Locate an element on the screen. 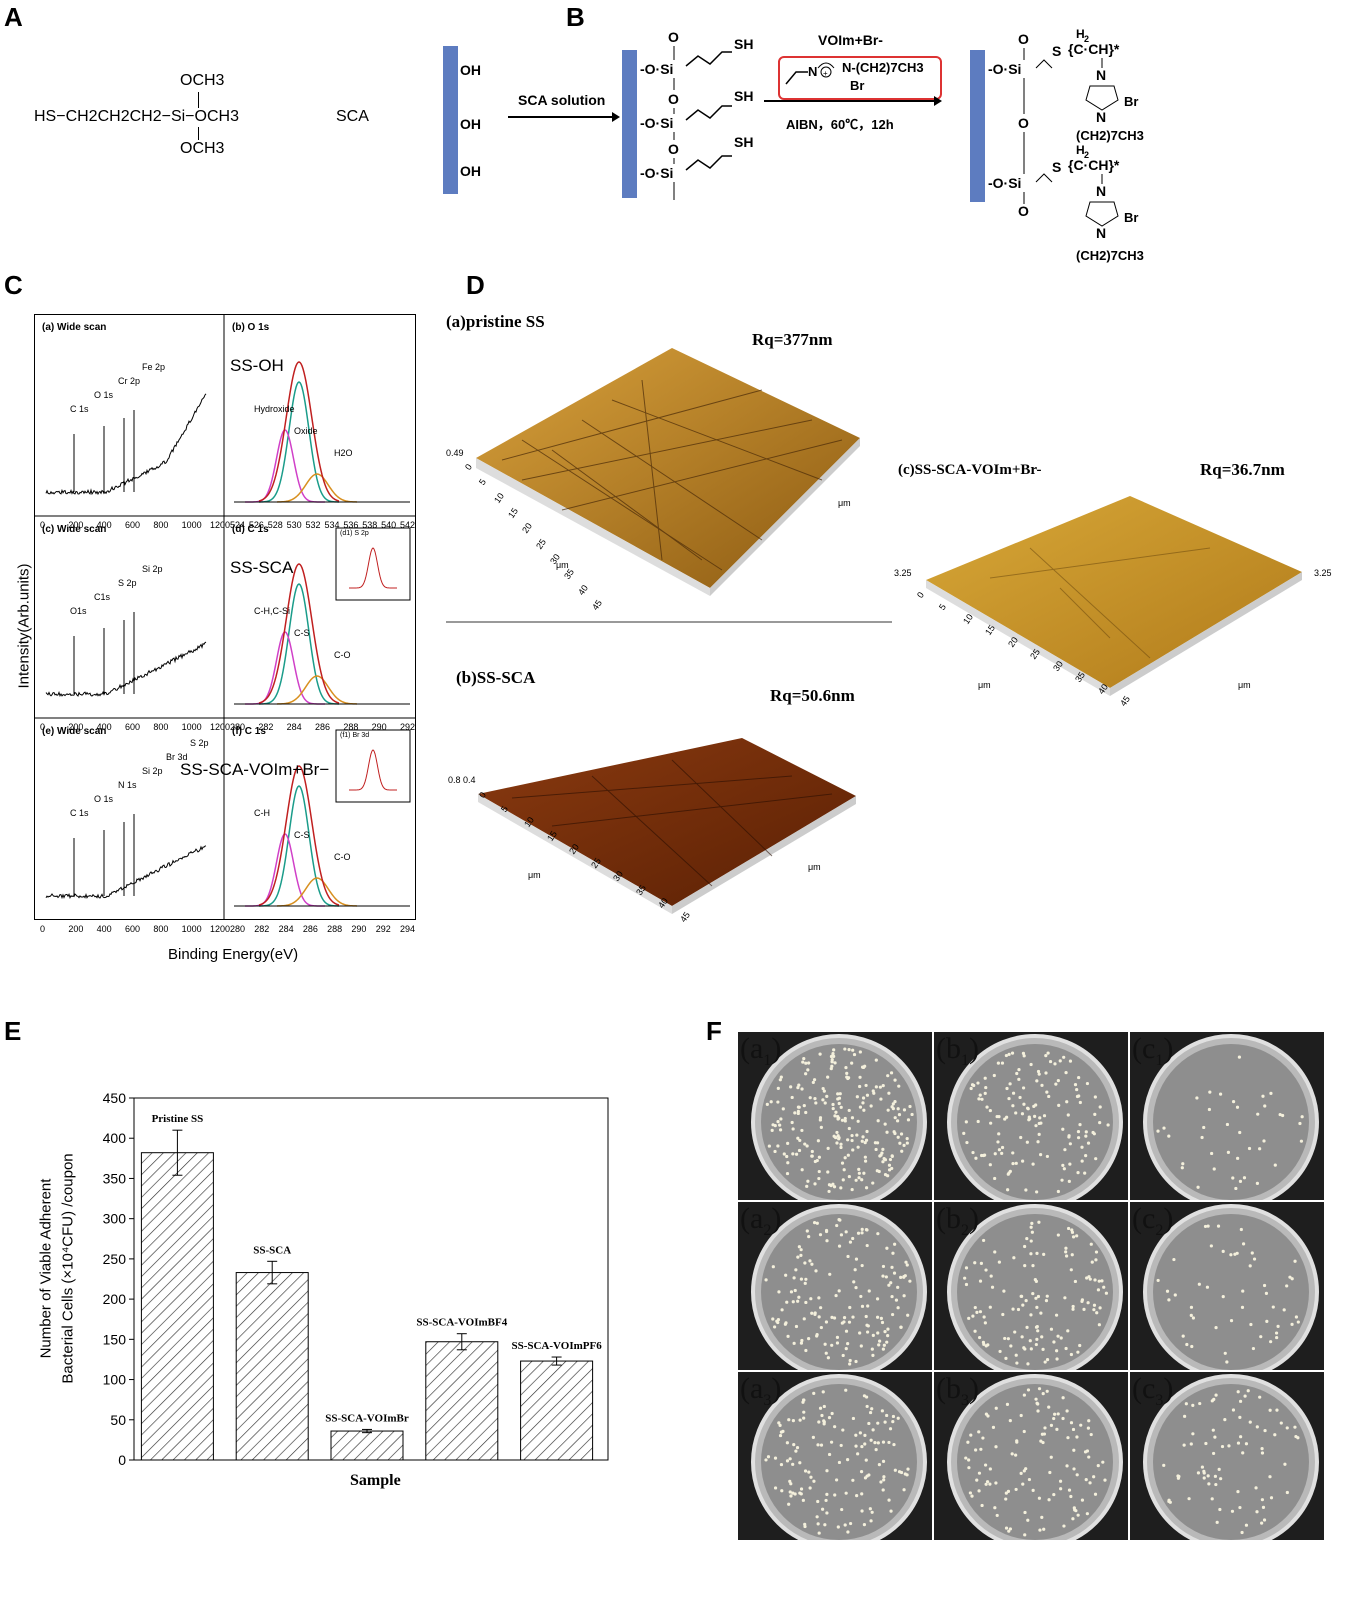  plate-label: (a2) is located at coordinates (760, 1221).